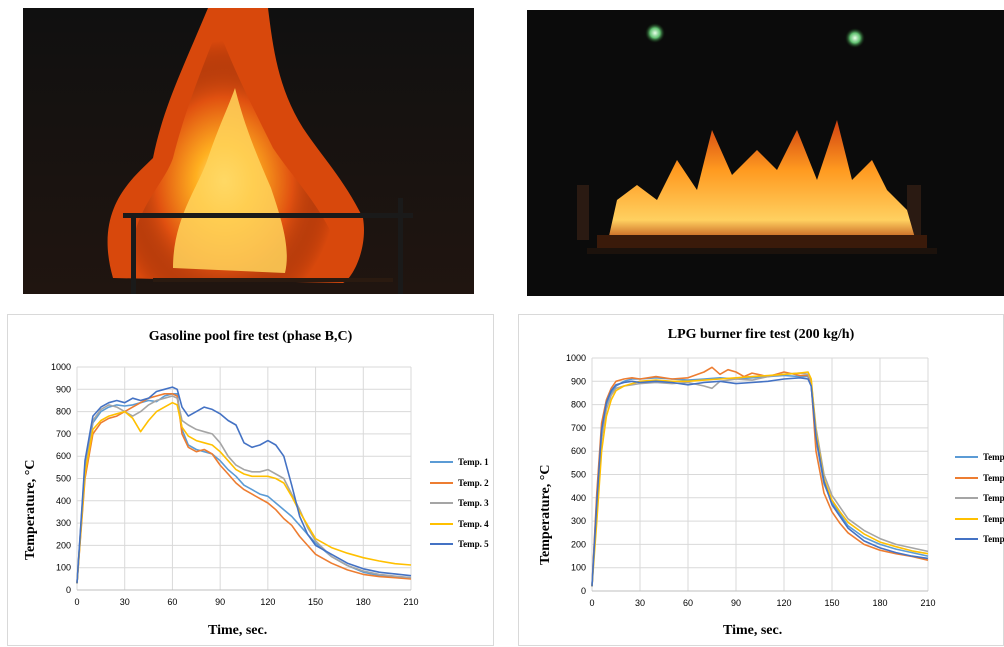 This screenshot has height=647, width=1004. Describe the element at coordinates (979, 539) in the screenshot. I see `legend-item-5: Temp.` at that location.